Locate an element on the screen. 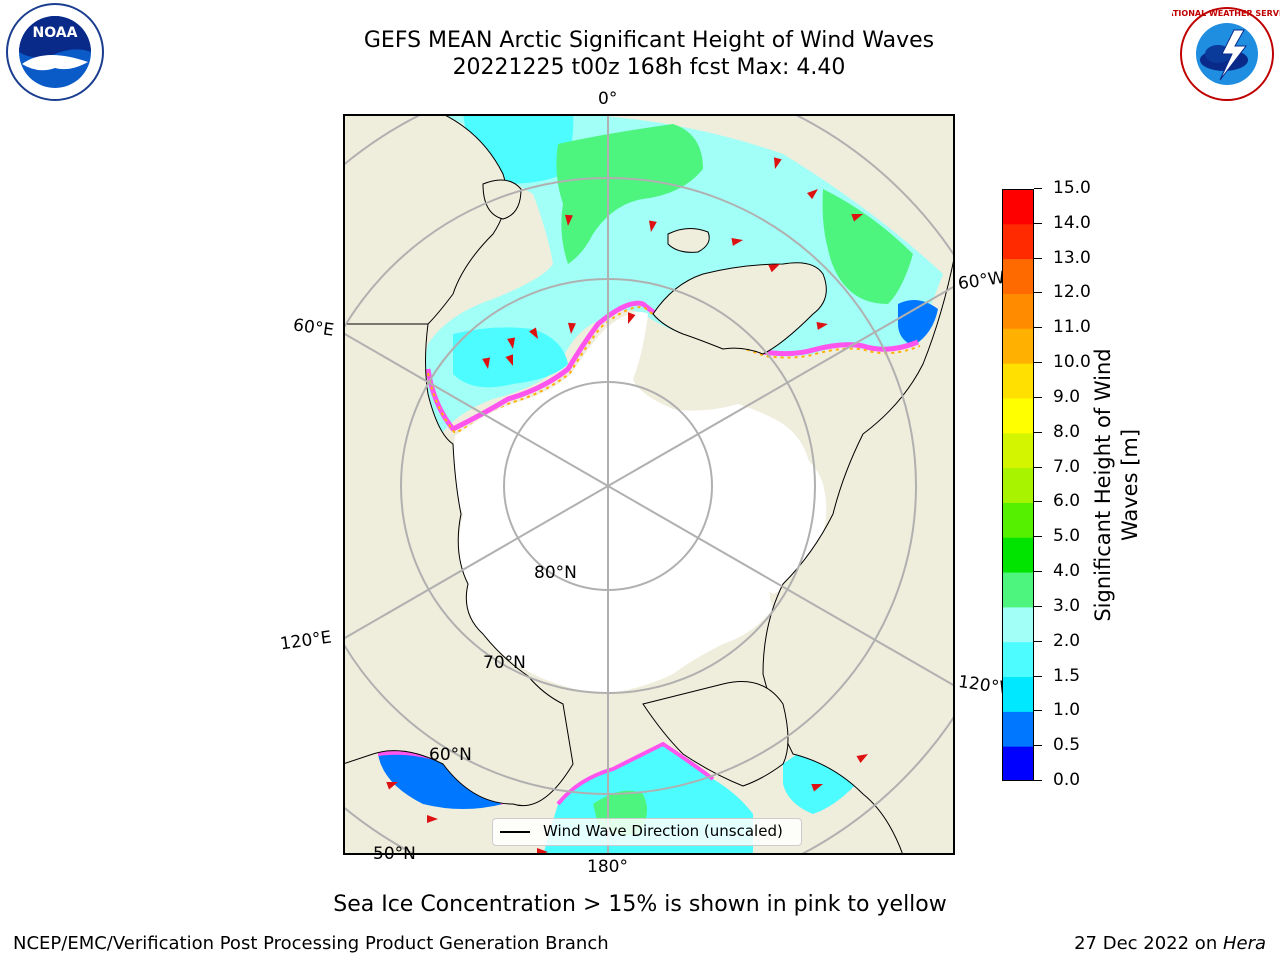  colorbar-tick-label: 14.0 is located at coordinates (1072, 222).